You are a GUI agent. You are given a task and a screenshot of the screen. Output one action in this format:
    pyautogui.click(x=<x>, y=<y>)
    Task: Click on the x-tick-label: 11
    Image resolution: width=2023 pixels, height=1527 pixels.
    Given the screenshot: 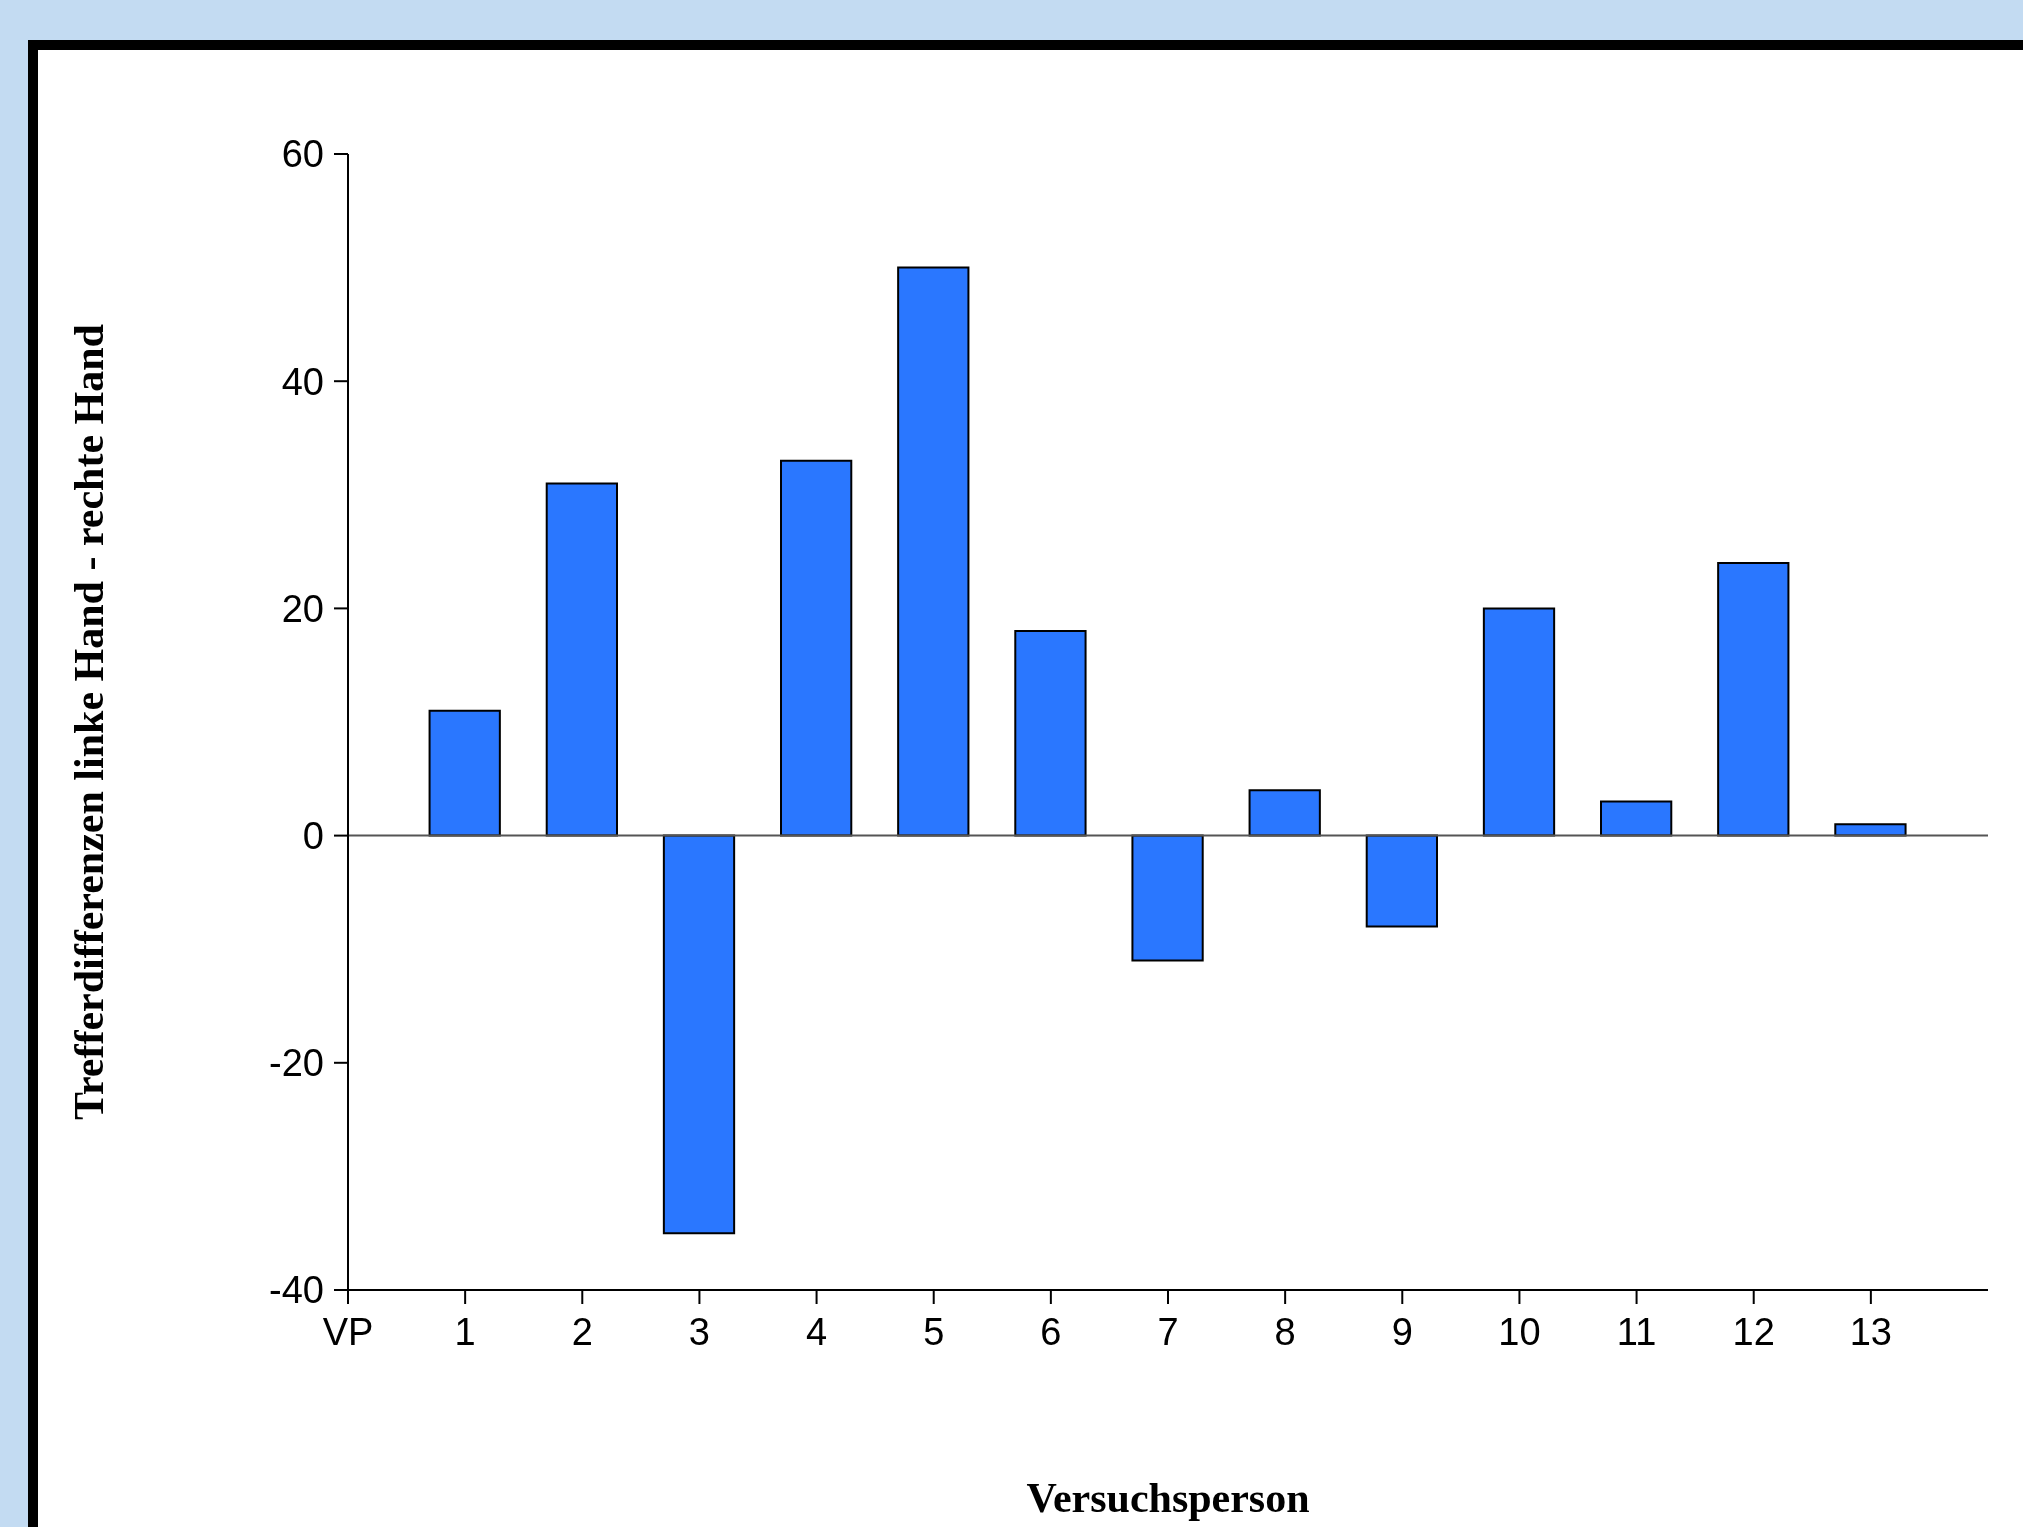 What is the action you would take?
    pyautogui.click(x=1636, y=1331)
    